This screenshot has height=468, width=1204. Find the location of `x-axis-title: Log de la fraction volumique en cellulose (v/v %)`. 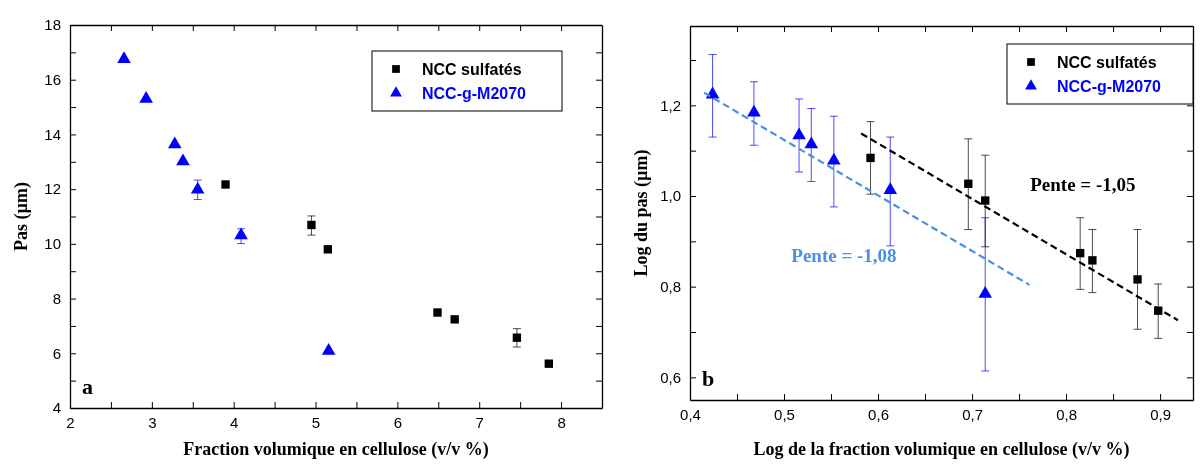

x-axis-title: Log de la fraction volumique en cellulose (v/v %) is located at coordinates (941, 449).